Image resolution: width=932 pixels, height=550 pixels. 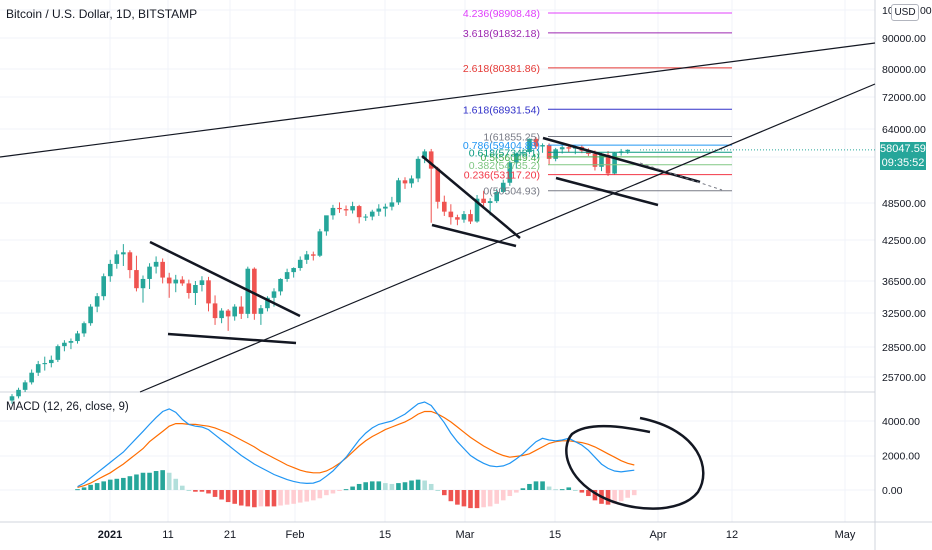 I want to click on time-tick-label: 12, so click(x=732, y=535).